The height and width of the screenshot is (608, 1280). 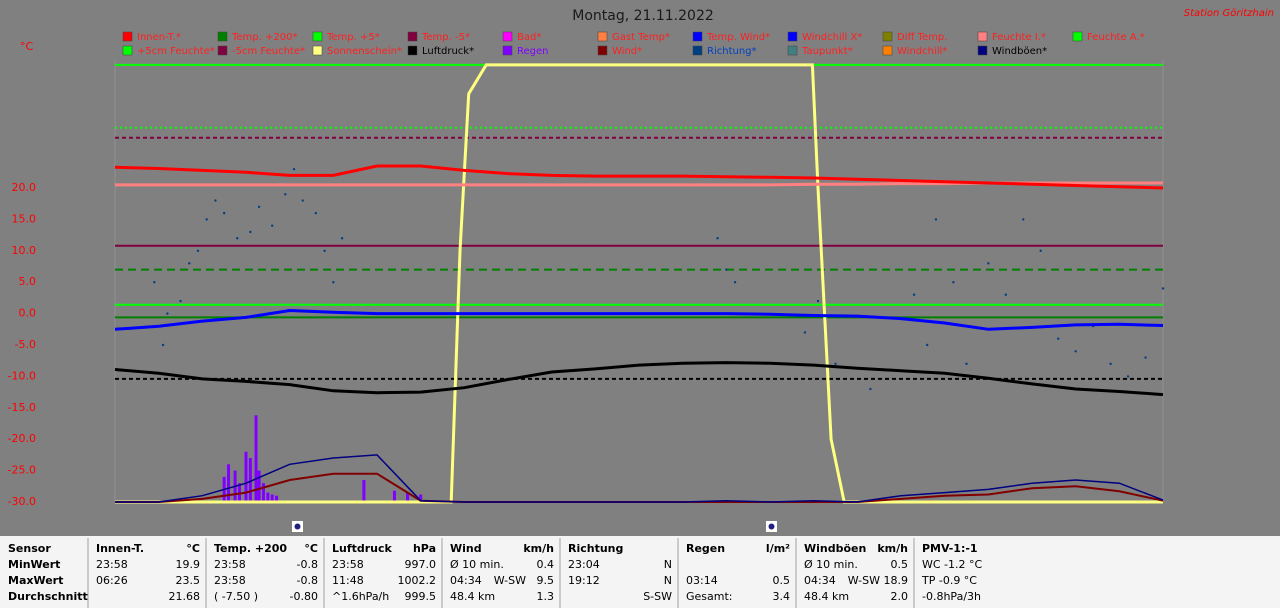 What do you see at coordinates (28, 313) in the screenshot?
I see `y-tick-label: 0.0` at bounding box center [28, 313].